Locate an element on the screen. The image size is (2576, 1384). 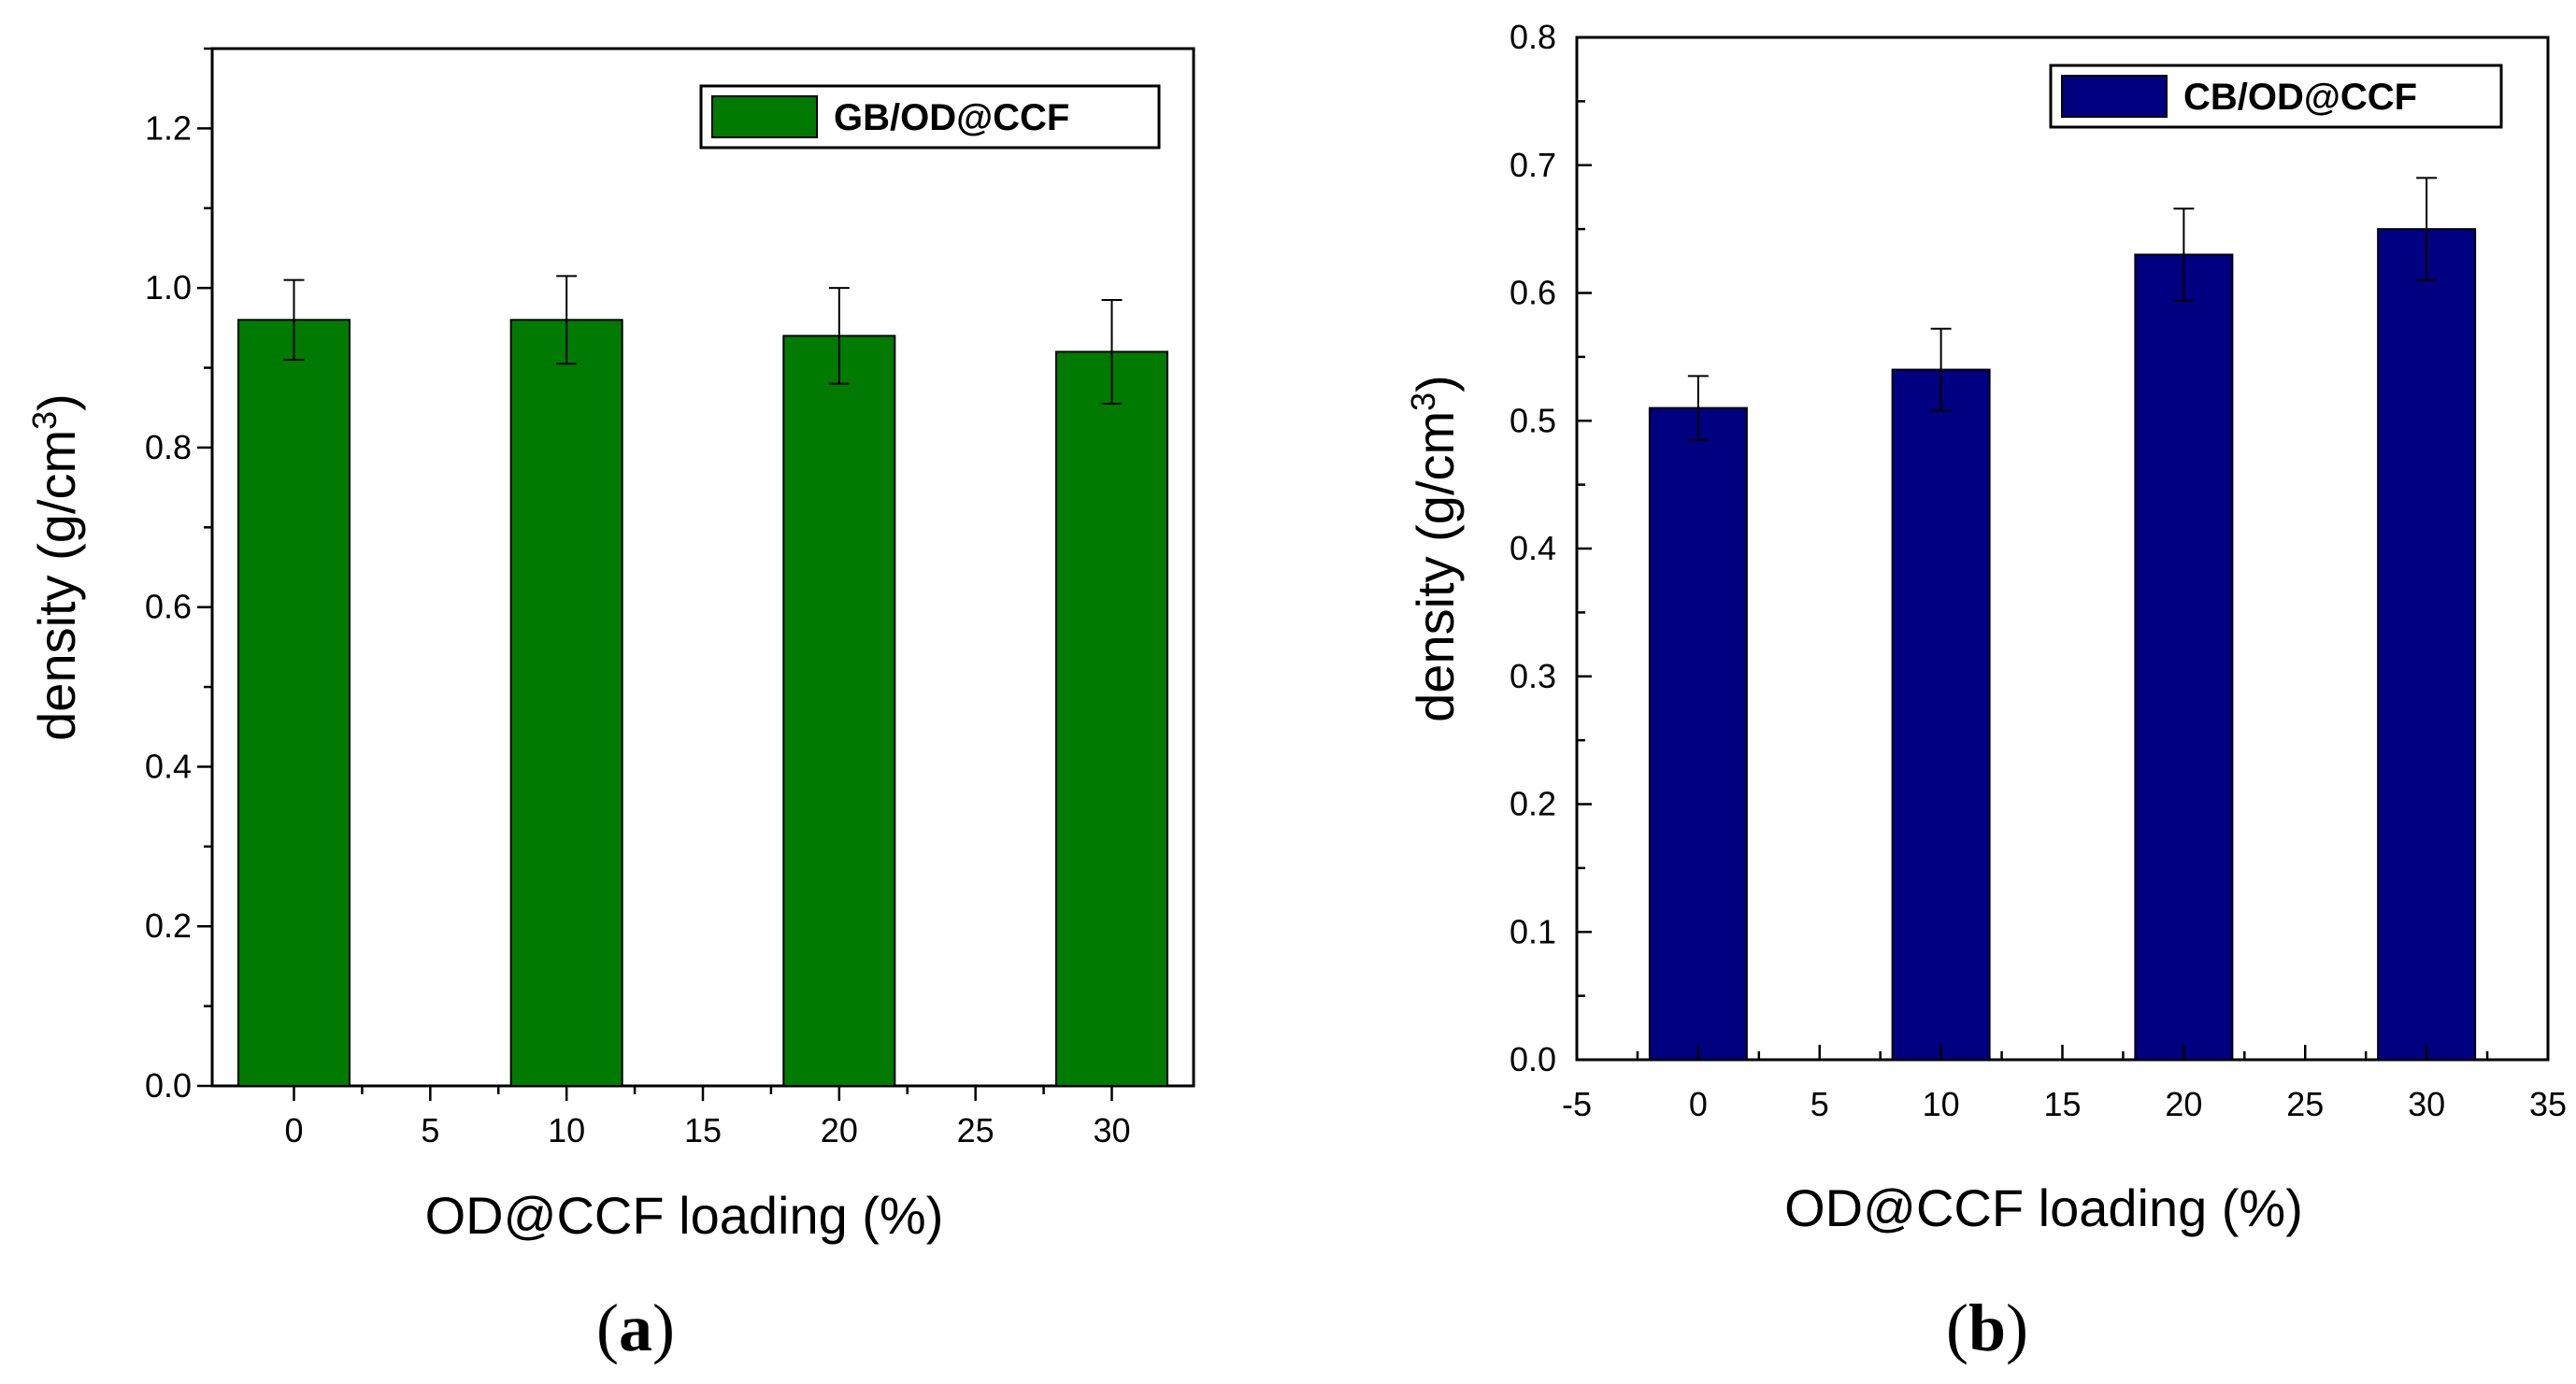
legend-label: GB/OD@CCF is located at coordinates (951, 117).